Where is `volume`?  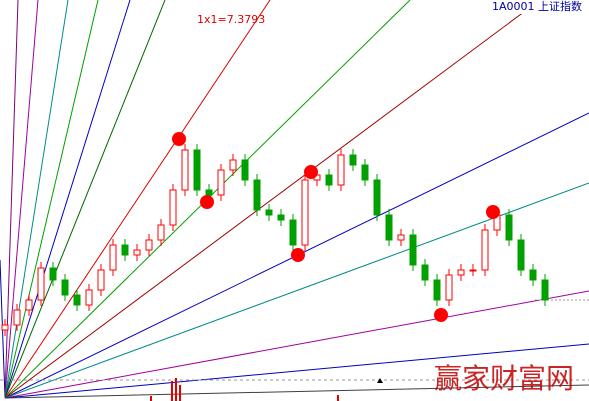
volume is located at coordinates (244, 389).